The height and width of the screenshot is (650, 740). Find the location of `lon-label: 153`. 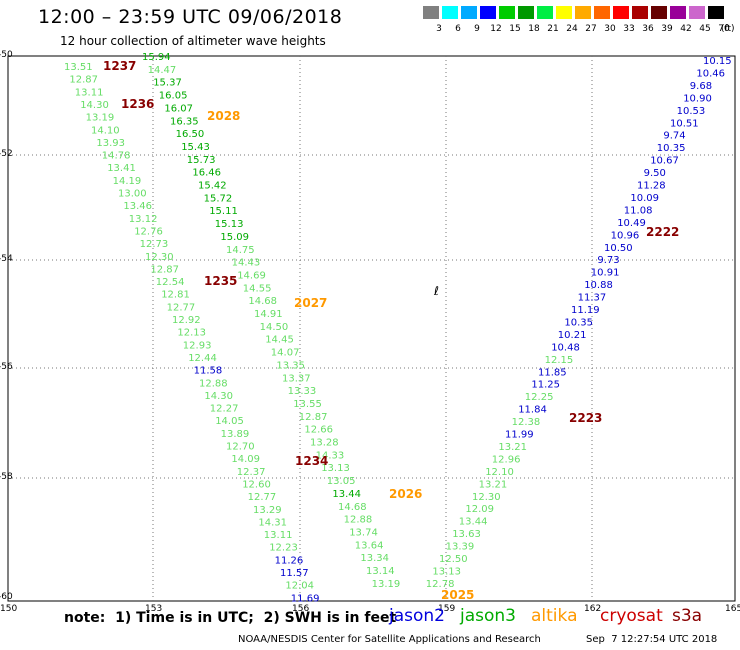

lon-label: 153 is located at coordinates (154, 609).